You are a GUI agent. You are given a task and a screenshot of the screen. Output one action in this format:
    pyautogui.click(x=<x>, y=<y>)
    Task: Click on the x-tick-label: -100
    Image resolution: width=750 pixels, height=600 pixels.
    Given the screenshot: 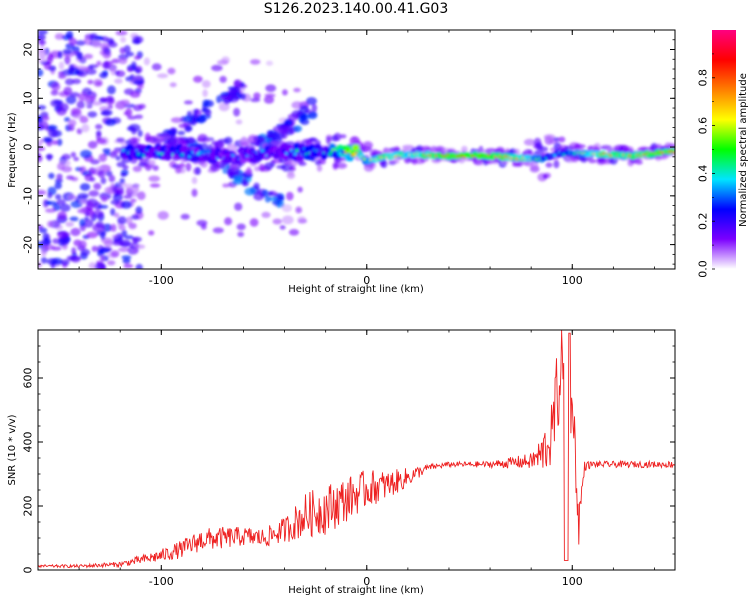 What is the action you would take?
    pyautogui.click(x=161, y=280)
    